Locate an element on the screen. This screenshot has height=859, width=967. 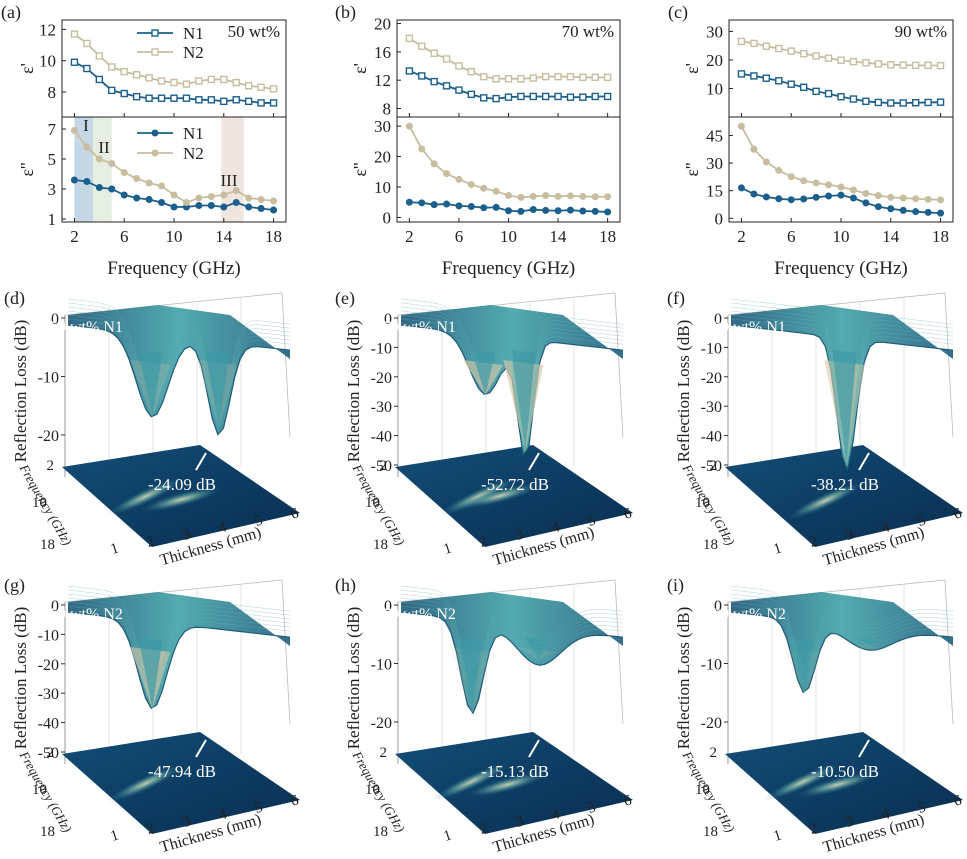
panel-label: (f) is located at coordinates (676, 298).